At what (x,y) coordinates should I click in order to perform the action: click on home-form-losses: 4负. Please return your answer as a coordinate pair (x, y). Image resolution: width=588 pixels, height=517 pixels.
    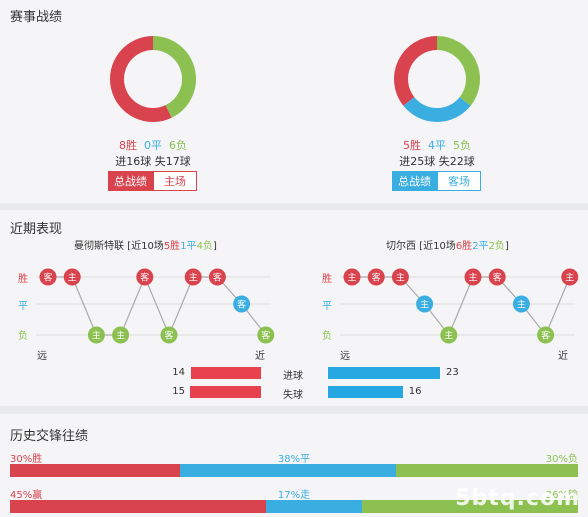
    Looking at the image, I should click on (204, 246).